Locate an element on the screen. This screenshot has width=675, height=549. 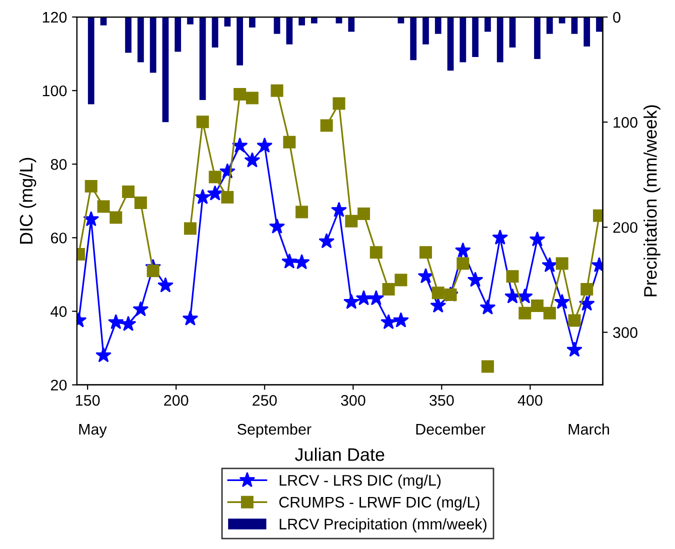
y-tick-label: 60 is located at coordinates (59, 238).